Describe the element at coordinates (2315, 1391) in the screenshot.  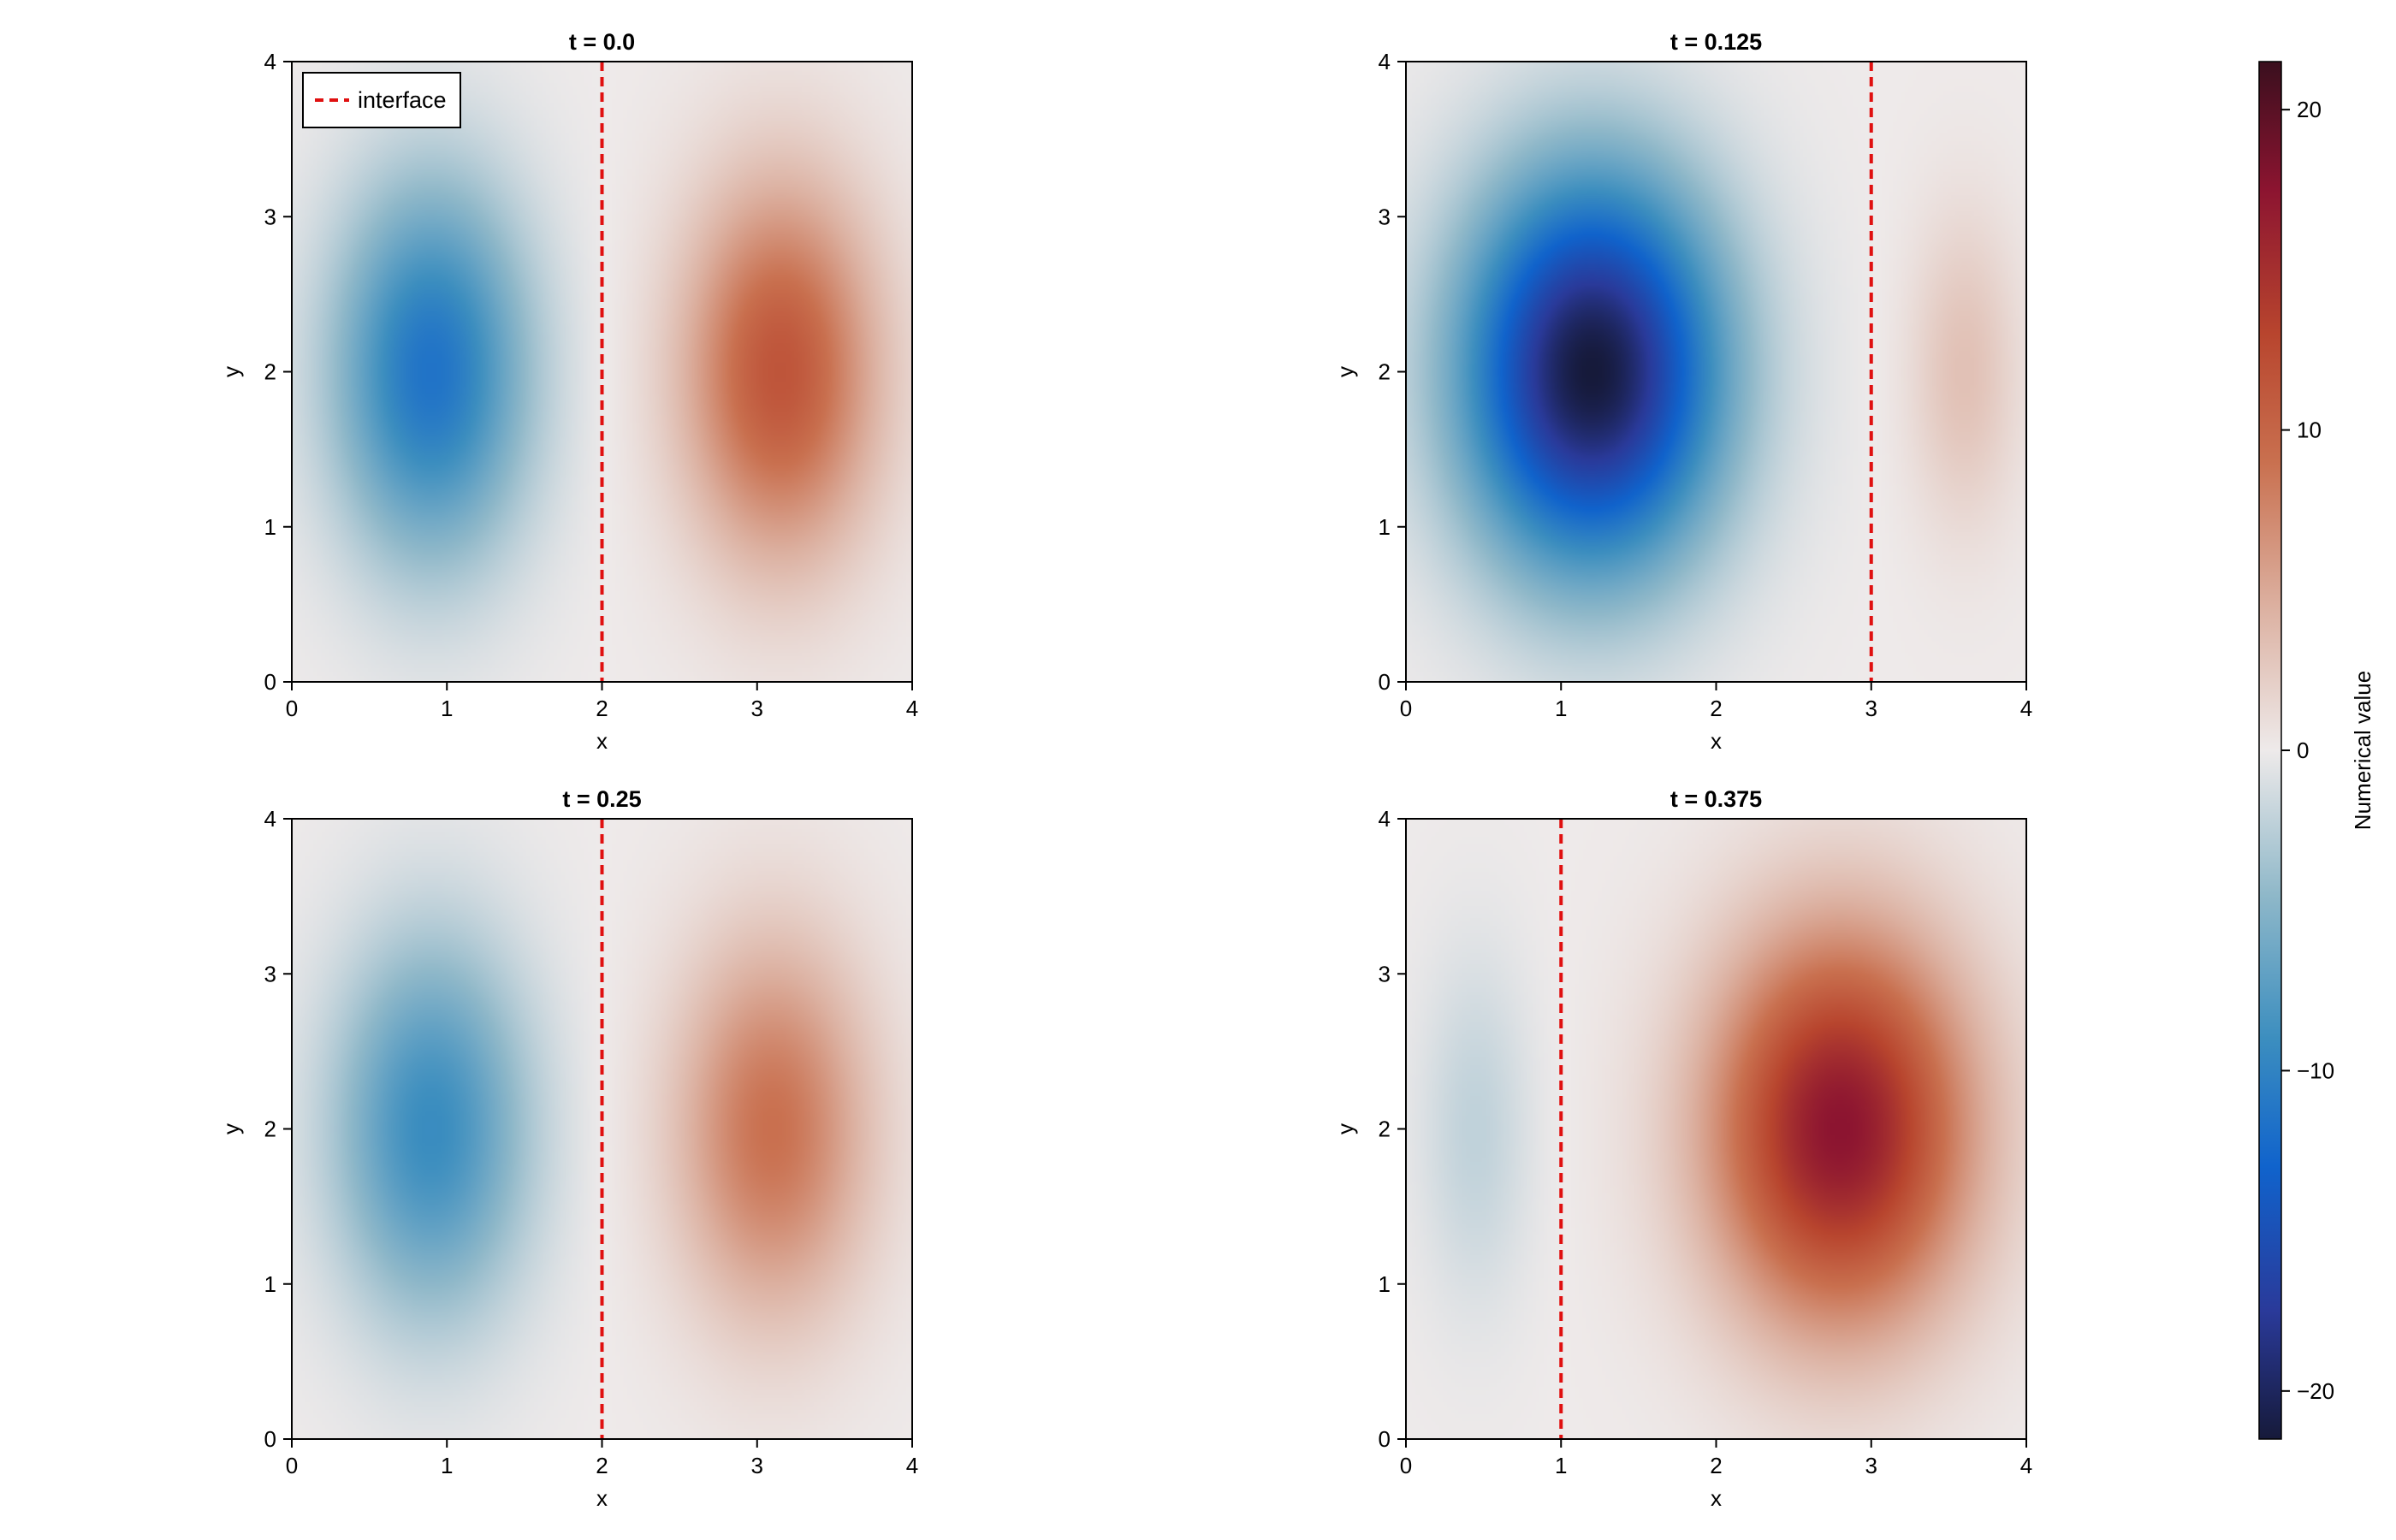
I see `colorbar-tick-label: −20` at that location.